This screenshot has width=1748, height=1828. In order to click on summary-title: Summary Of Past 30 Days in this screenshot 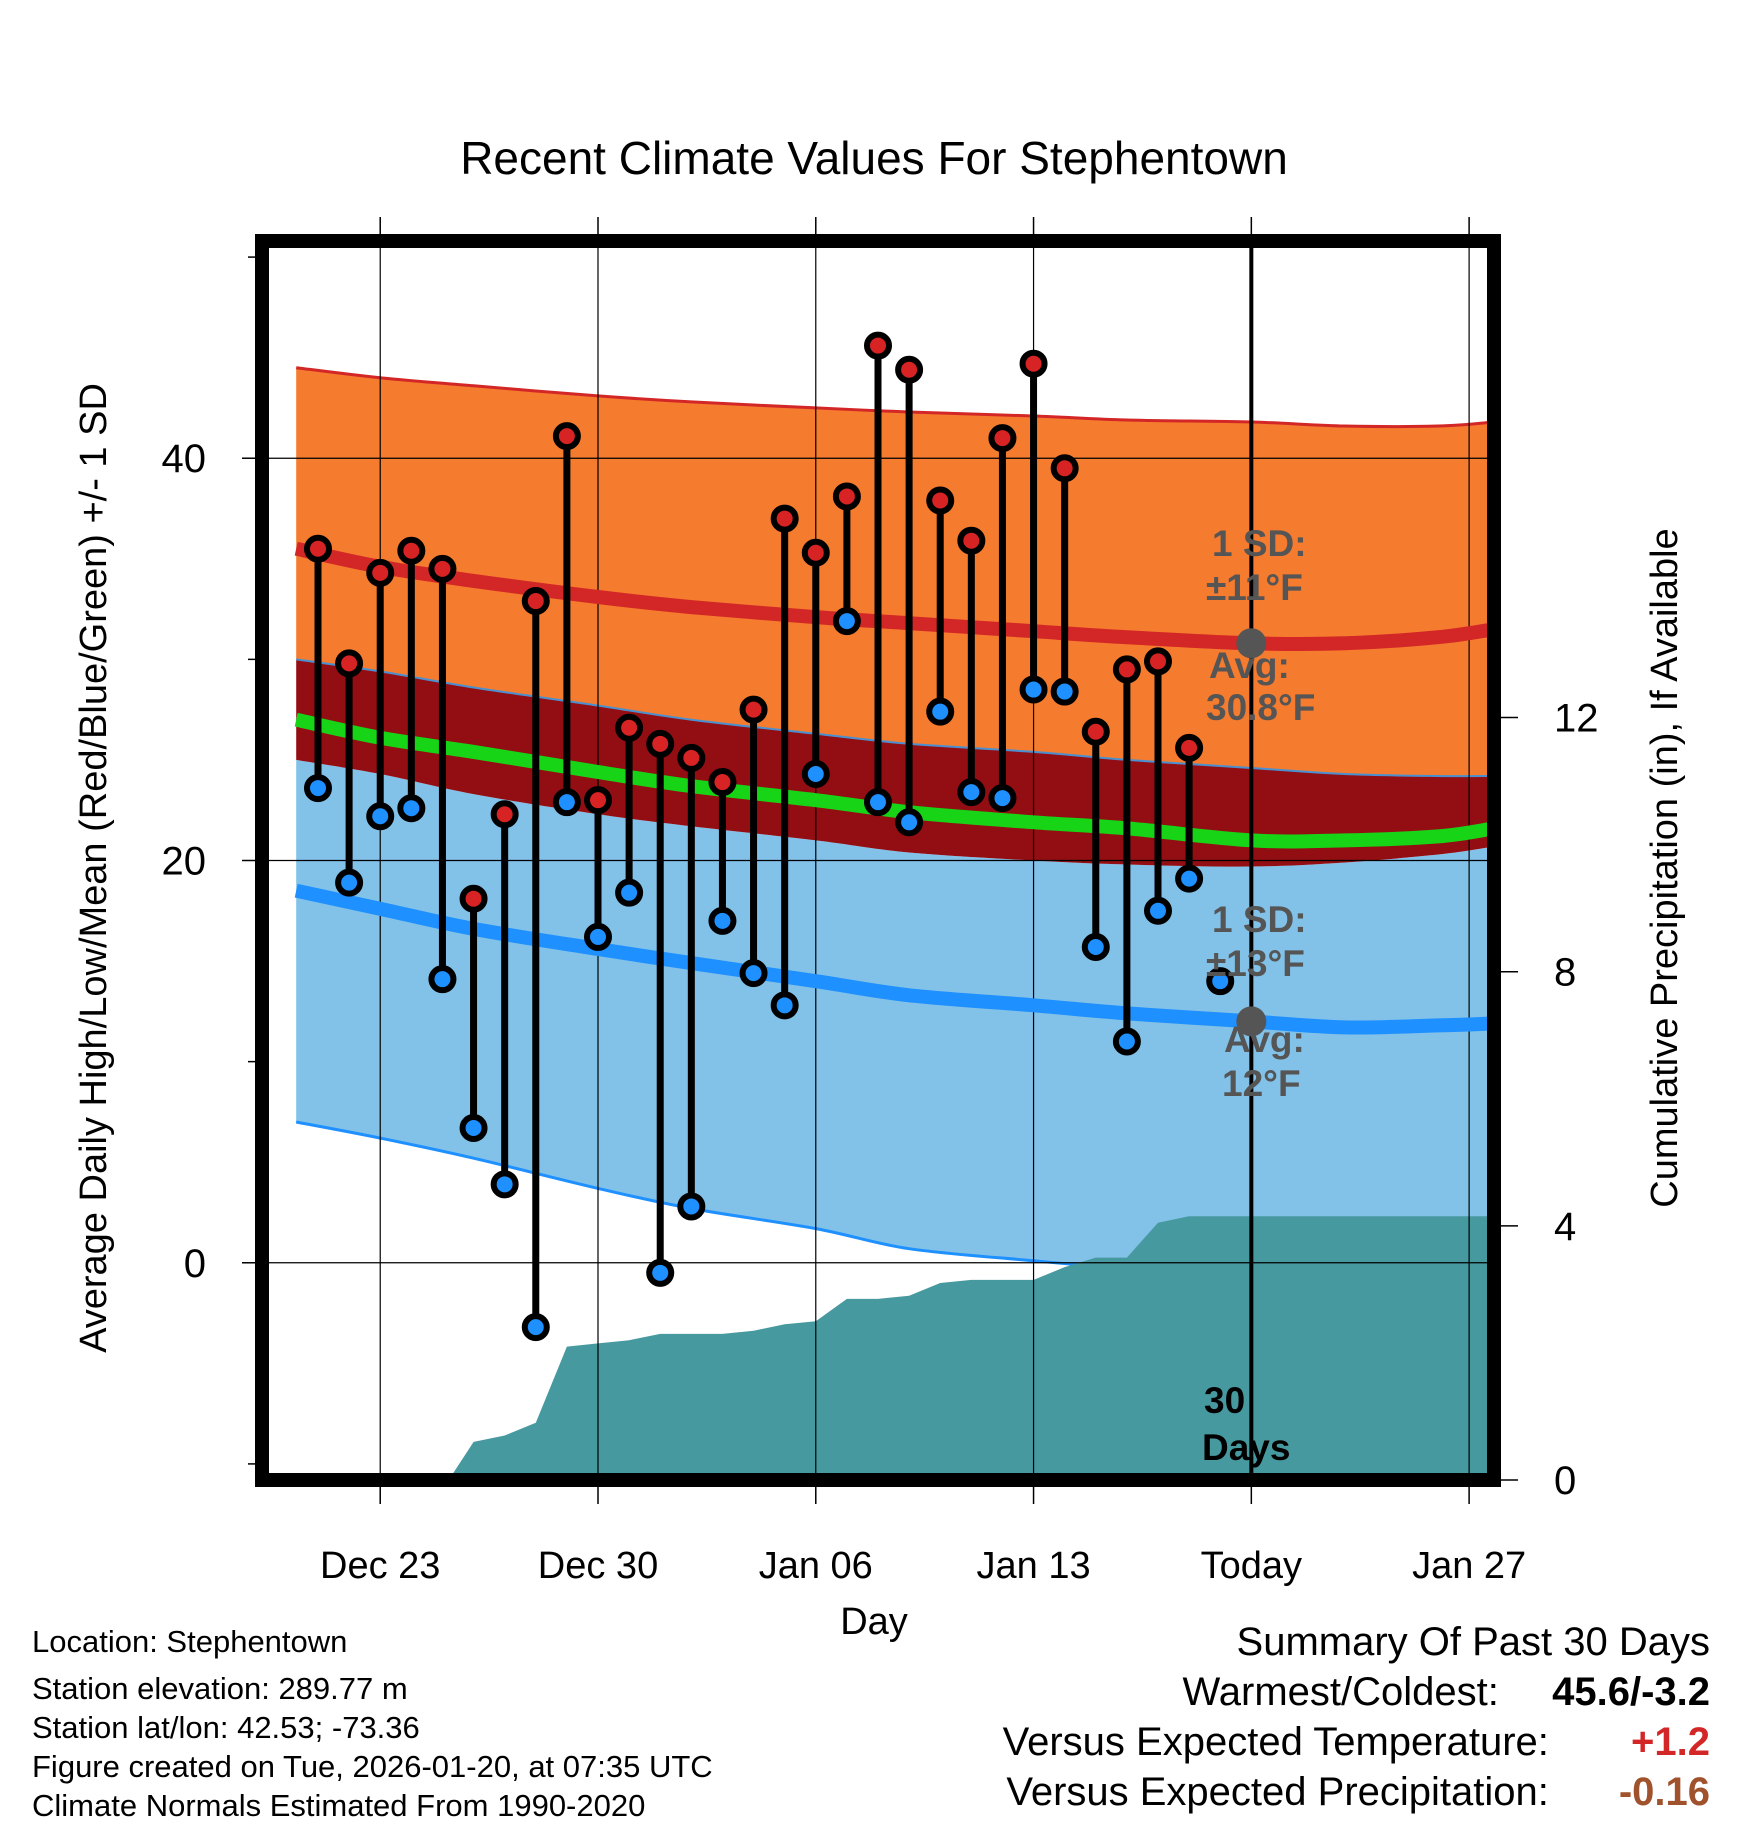, I will do `click(1473, 1642)`.